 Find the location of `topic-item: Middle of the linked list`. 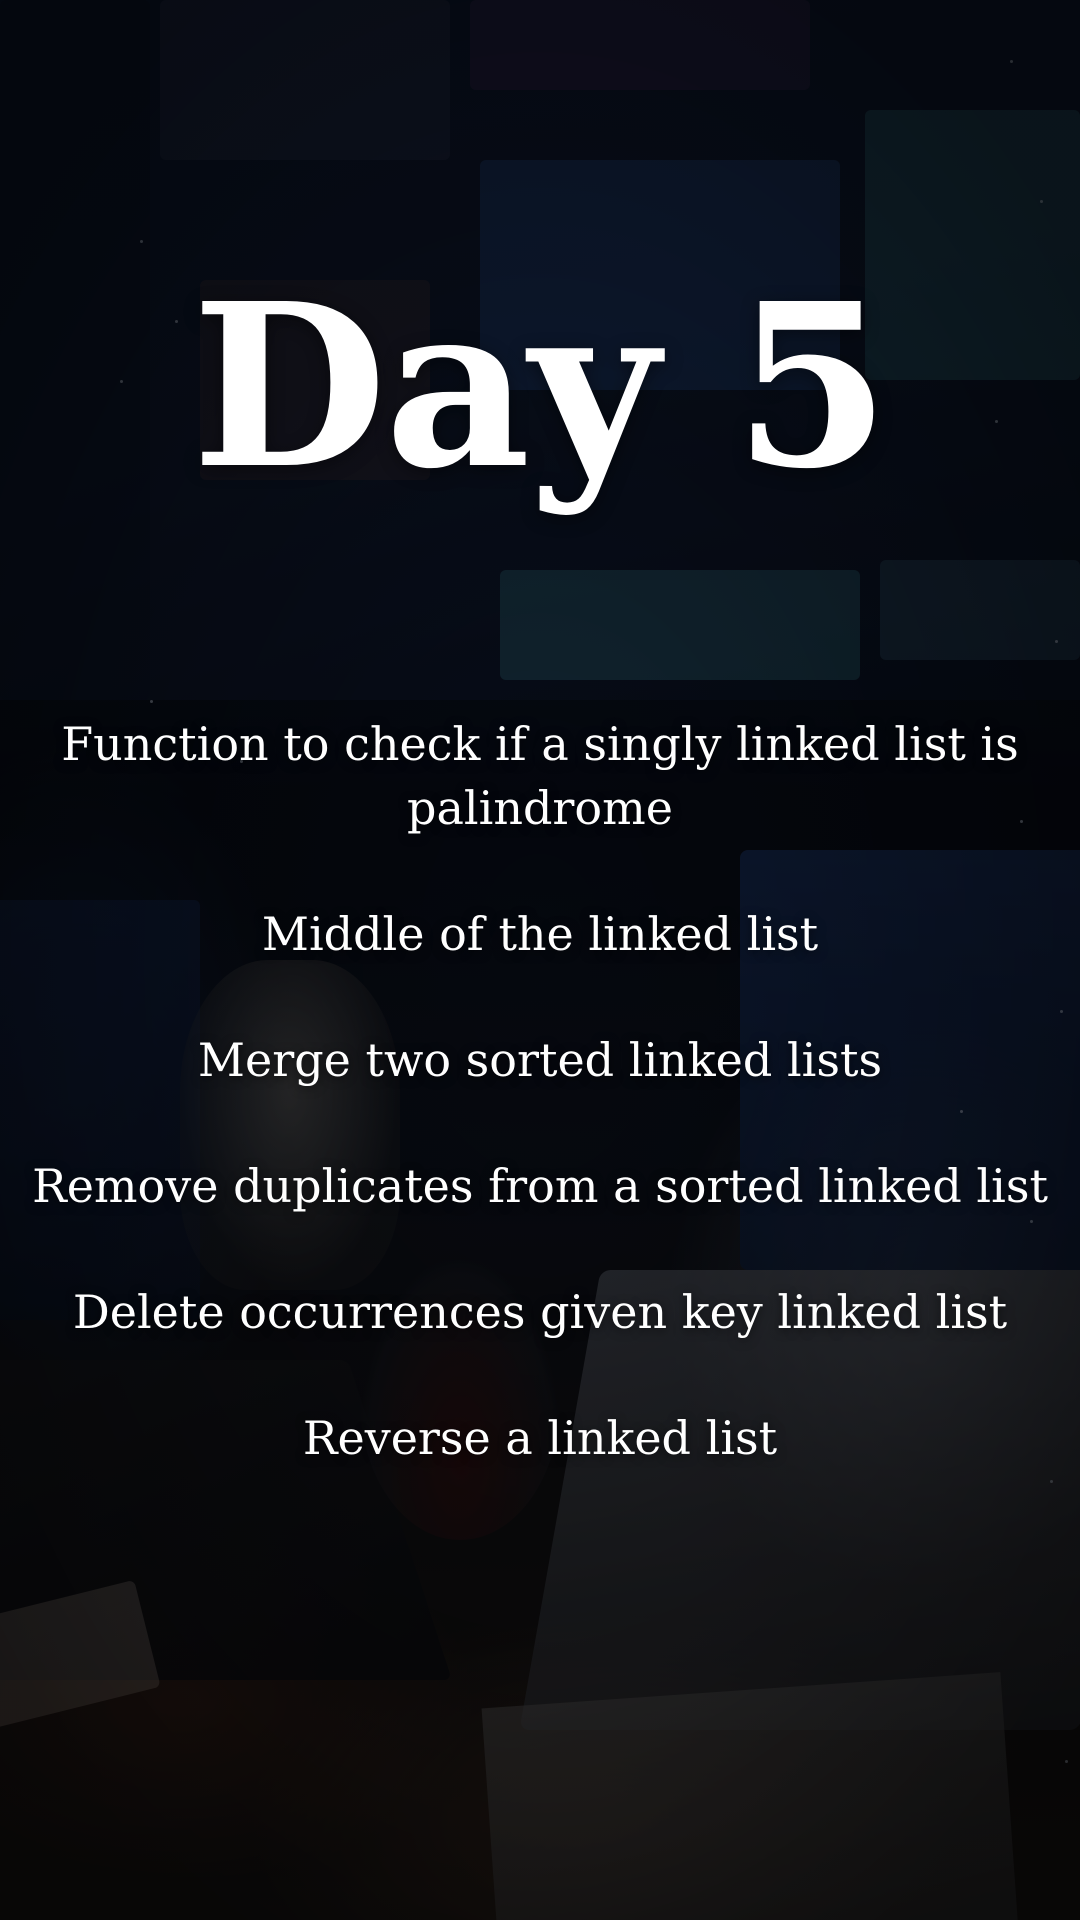

topic-item: Middle of the linked list is located at coordinates (540, 934).